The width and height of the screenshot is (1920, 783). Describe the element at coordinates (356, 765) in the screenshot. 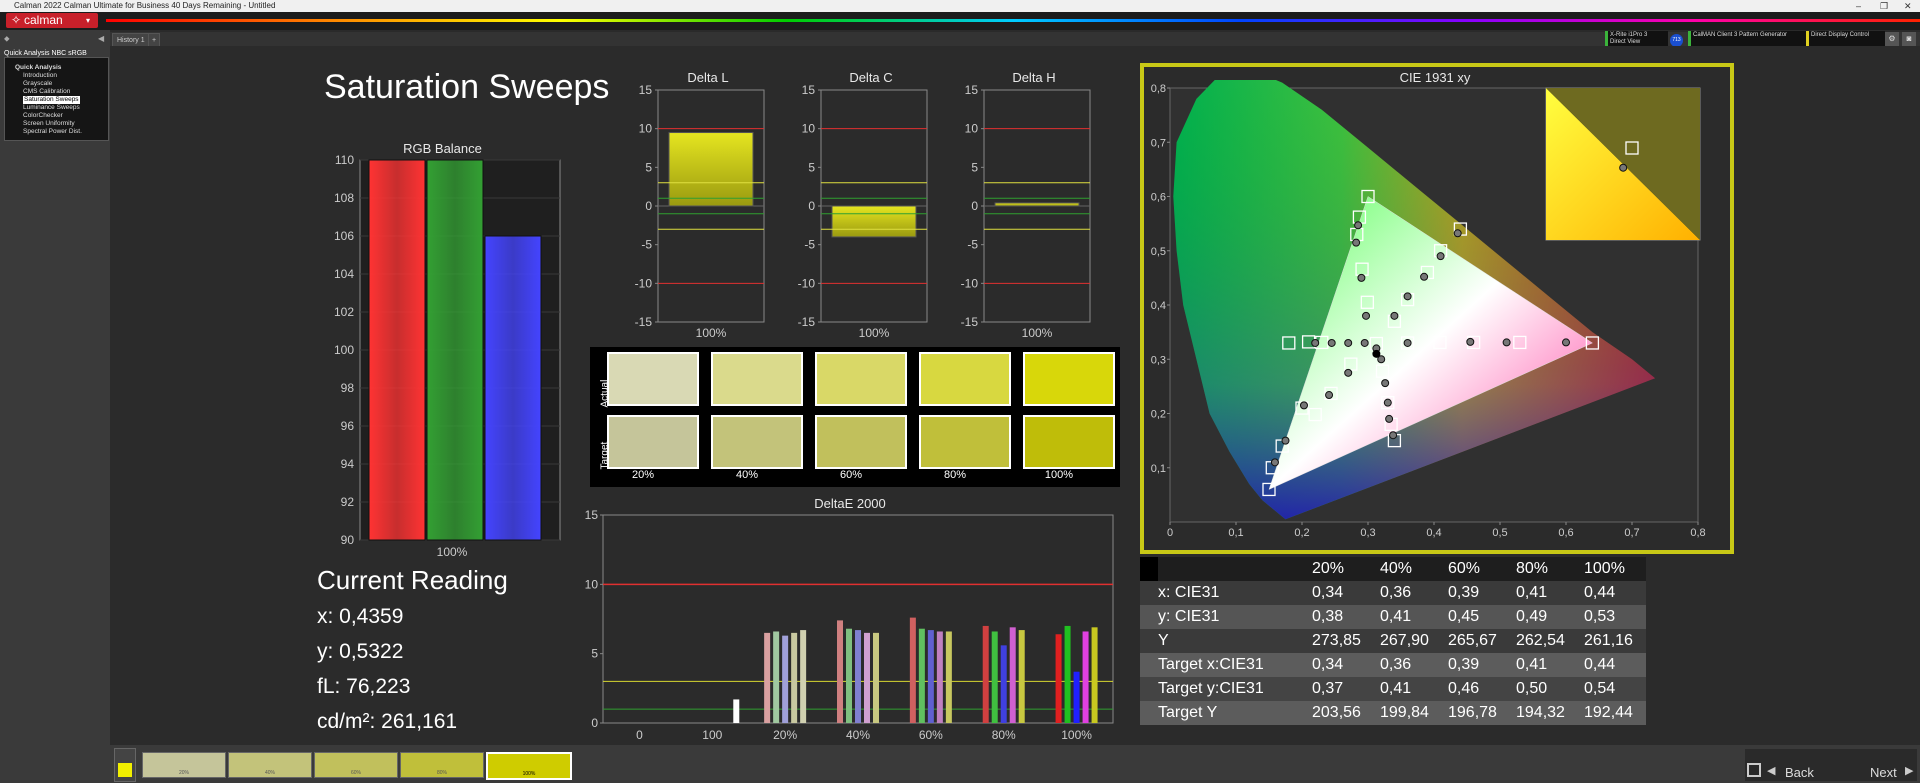

I see `pattern-thumbnail: 60%` at that location.